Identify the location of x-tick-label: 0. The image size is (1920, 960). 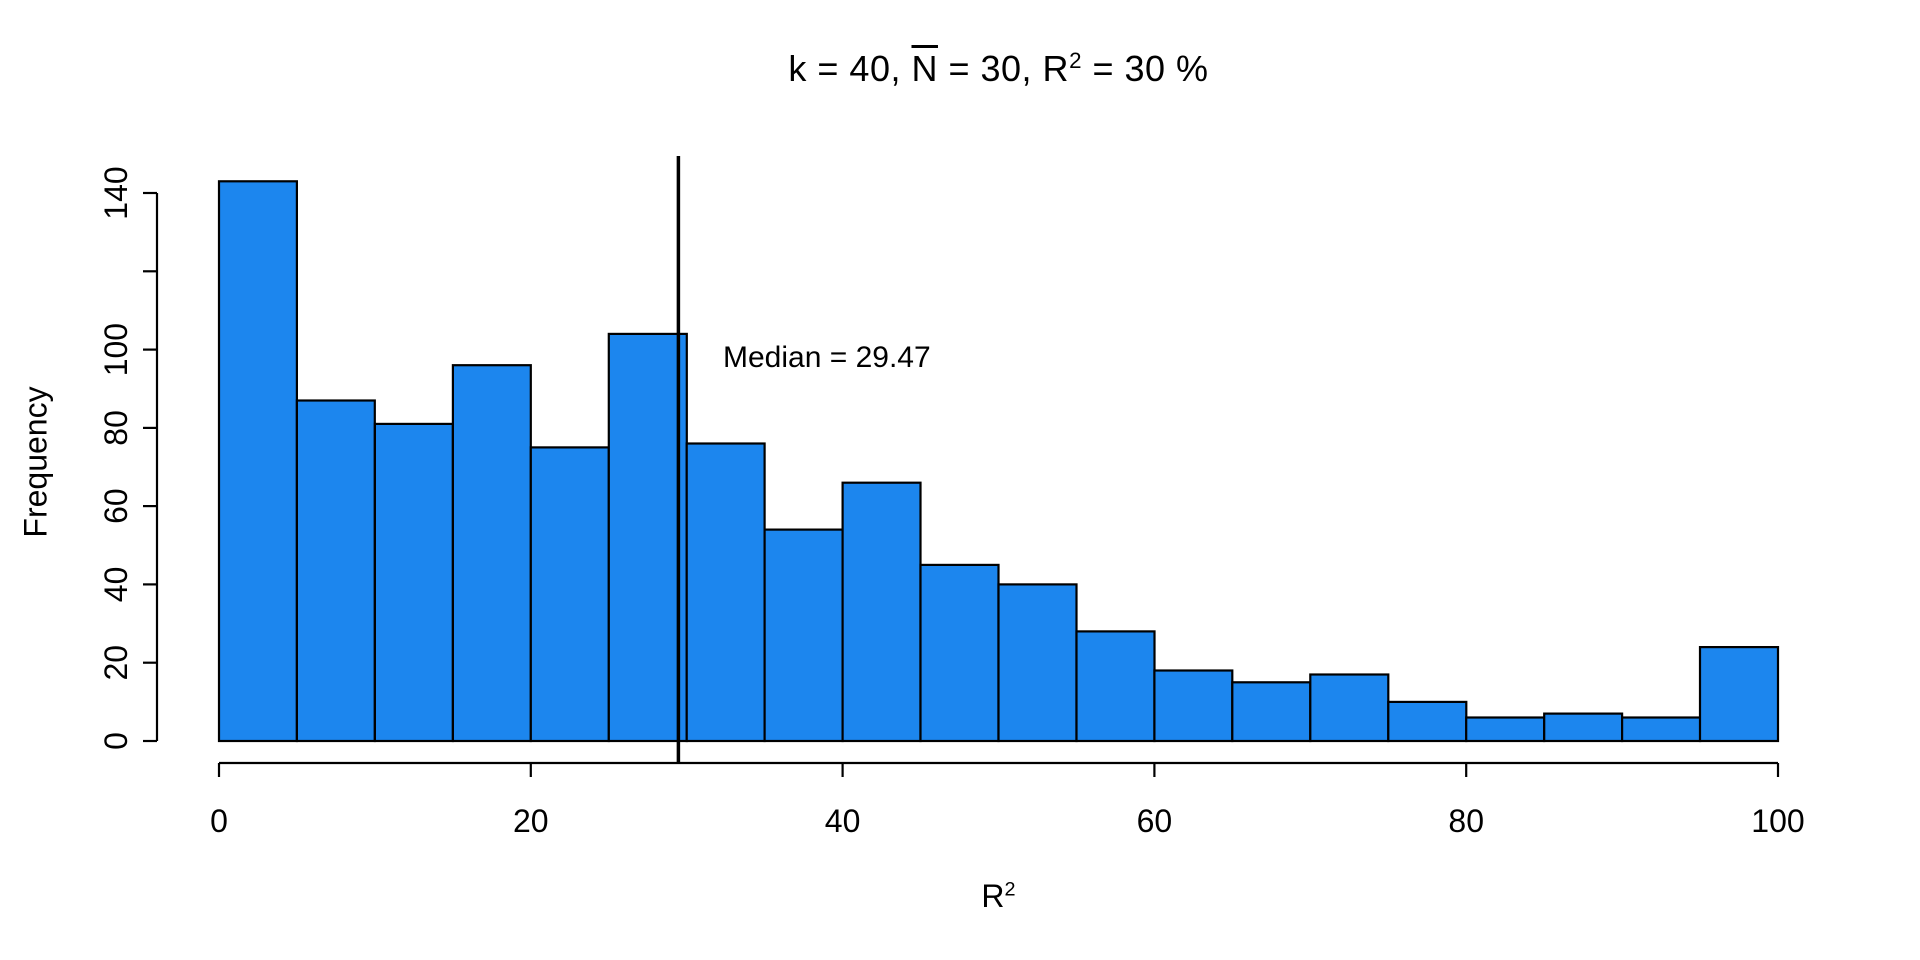
(219, 821).